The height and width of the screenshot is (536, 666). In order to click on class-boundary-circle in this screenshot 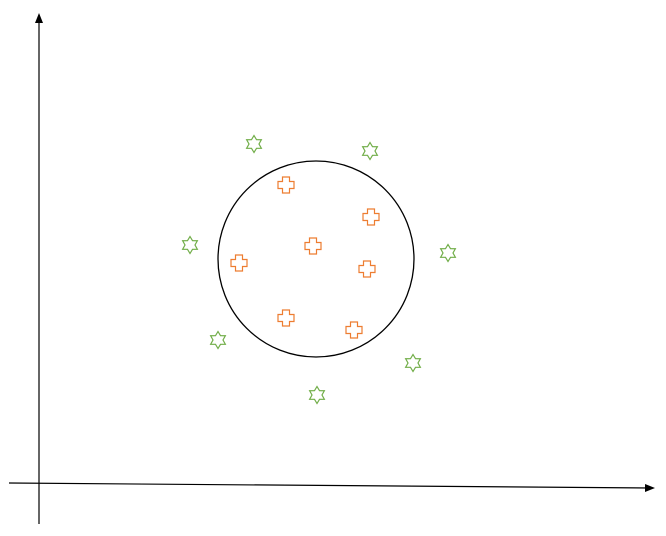, I will do `click(316, 259)`.